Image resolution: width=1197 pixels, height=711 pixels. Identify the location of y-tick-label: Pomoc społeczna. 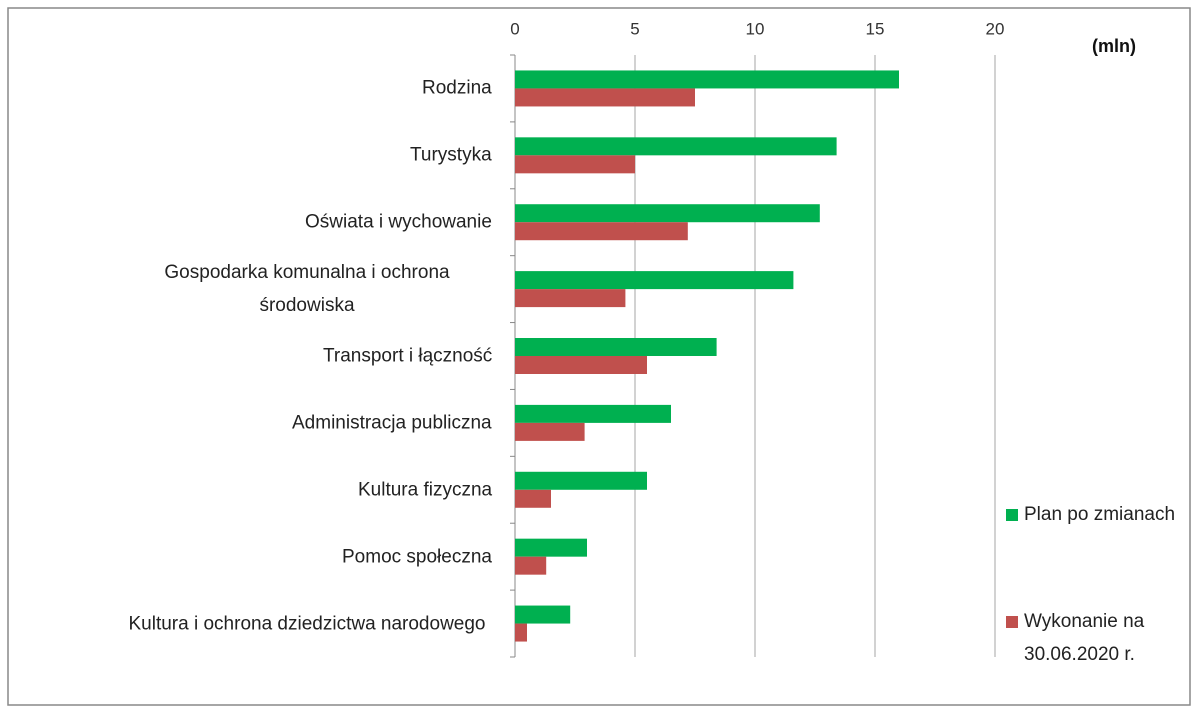
(417, 557).